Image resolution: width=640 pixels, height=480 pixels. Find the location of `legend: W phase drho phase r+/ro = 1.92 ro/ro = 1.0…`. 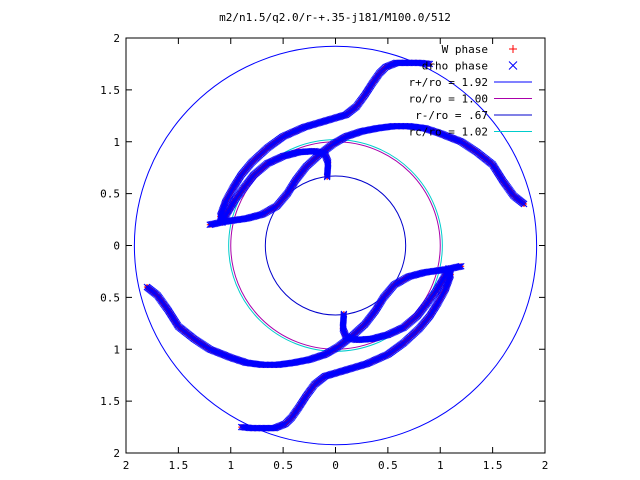

legend: W phase drho phase r+/ro = 1.92 ro/ro = 1.0… is located at coordinates (470, 91).